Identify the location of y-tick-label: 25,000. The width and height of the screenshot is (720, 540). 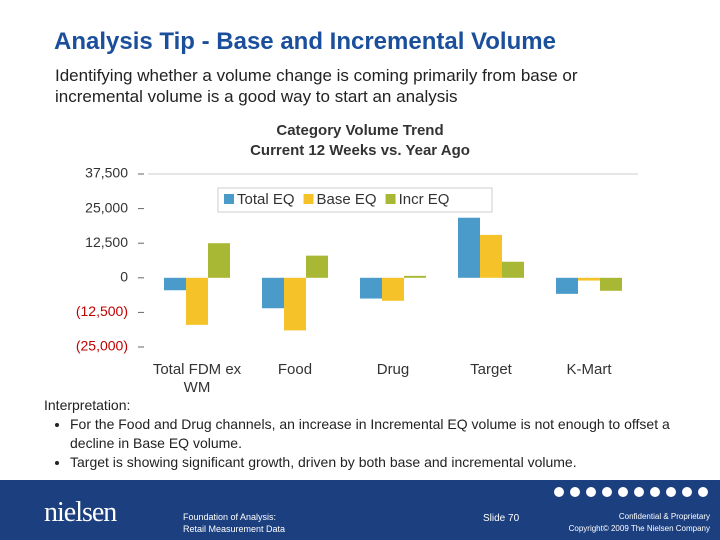
(106, 207).